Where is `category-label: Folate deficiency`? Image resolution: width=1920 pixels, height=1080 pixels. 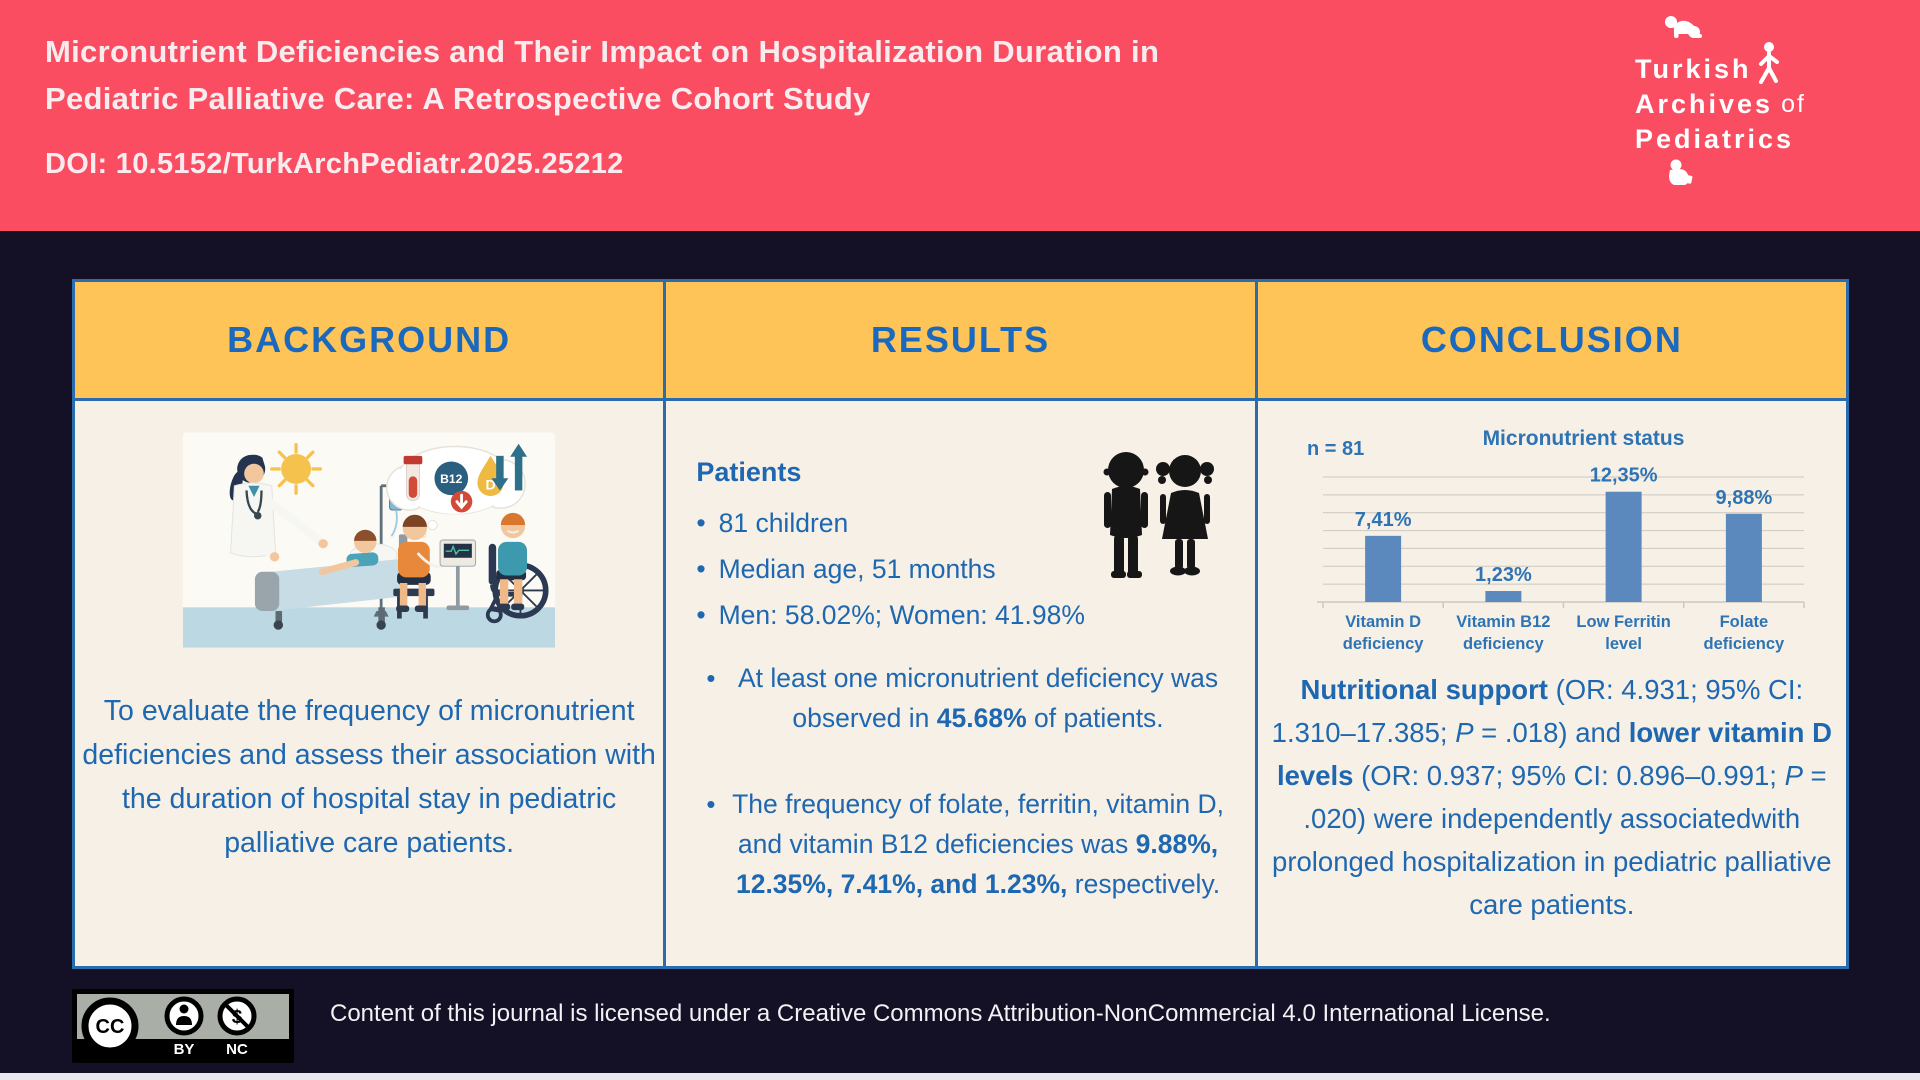
category-label: Folate deficiency is located at coordinates (1745, 633).